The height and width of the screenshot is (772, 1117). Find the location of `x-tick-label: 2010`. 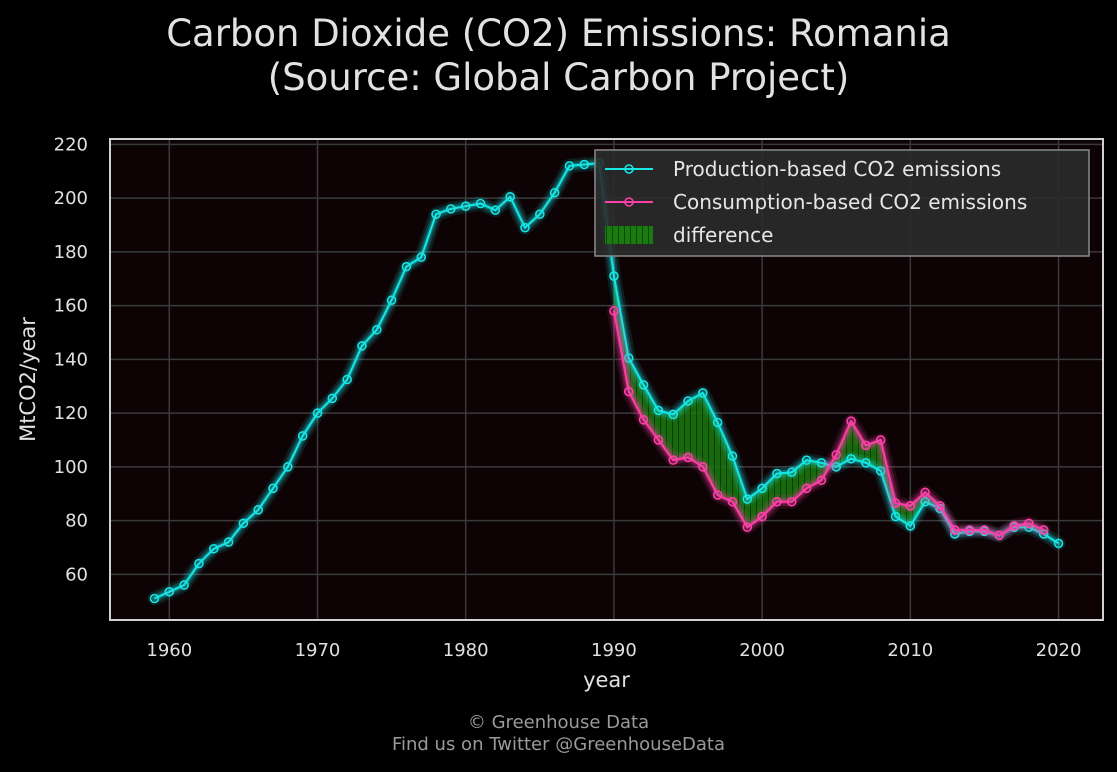

x-tick-label: 2010 is located at coordinates (910, 650).